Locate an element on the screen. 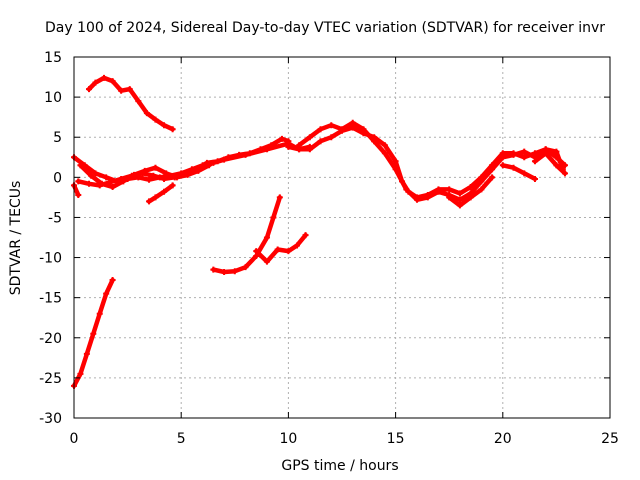  y-tick-label: 15 is located at coordinates (53, 58).